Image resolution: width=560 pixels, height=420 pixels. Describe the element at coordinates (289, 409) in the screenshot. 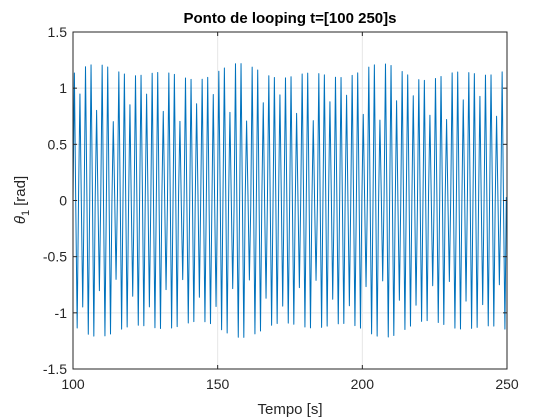

I see `x-axis-label: Tempo [s]` at that location.